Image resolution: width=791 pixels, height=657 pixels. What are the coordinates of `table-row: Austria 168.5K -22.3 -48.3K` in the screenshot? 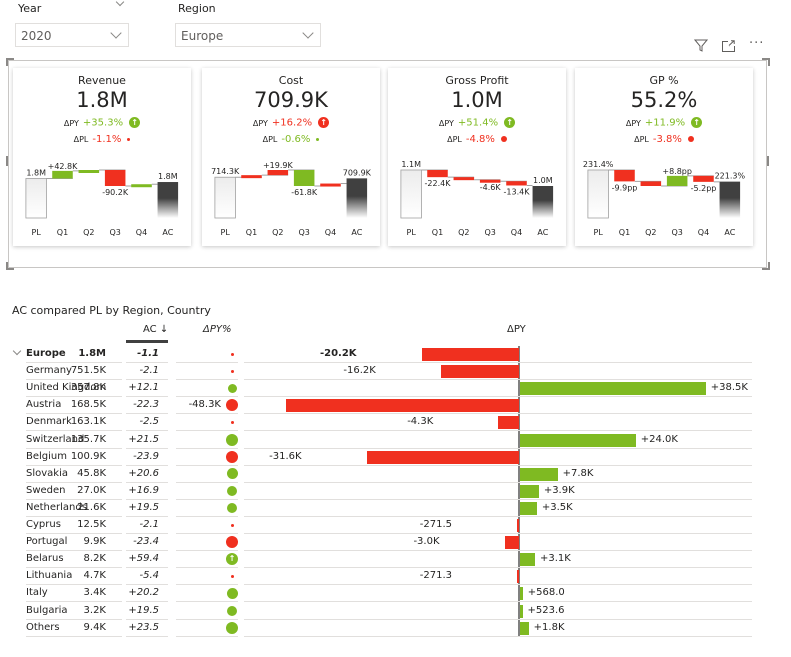 It's located at (376, 406).